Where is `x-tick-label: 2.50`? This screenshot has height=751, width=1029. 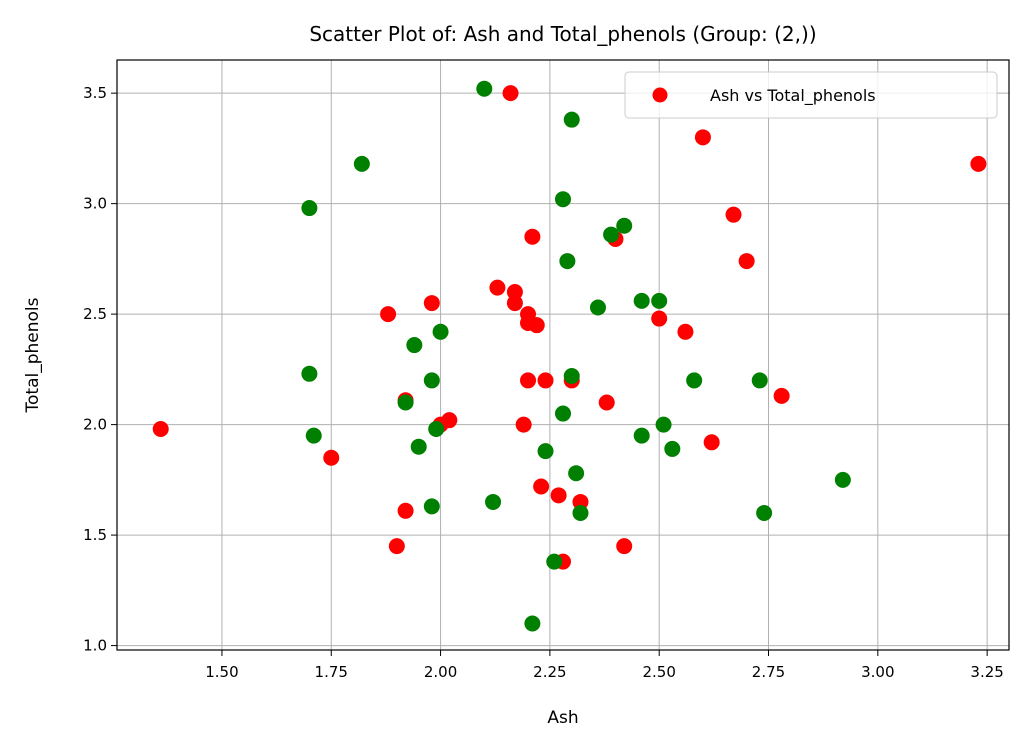 x-tick-label: 2.50 is located at coordinates (658, 672).